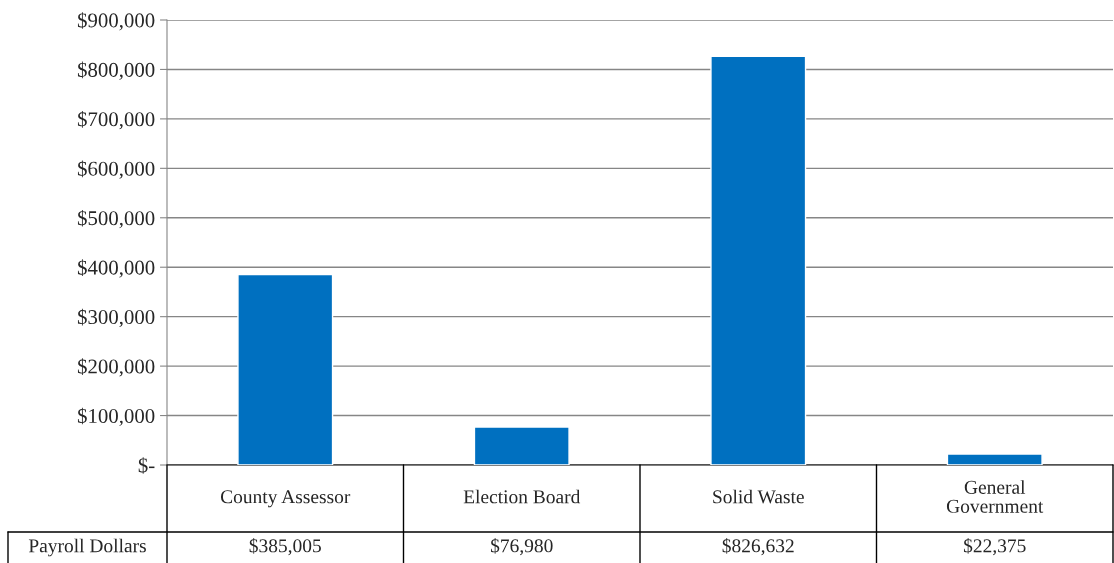 Image resolution: width=1114 pixels, height=563 pixels. Describe the element at coordinates (87, 547) in the screenshot. I see `text: Payroll Dollars` at that location.